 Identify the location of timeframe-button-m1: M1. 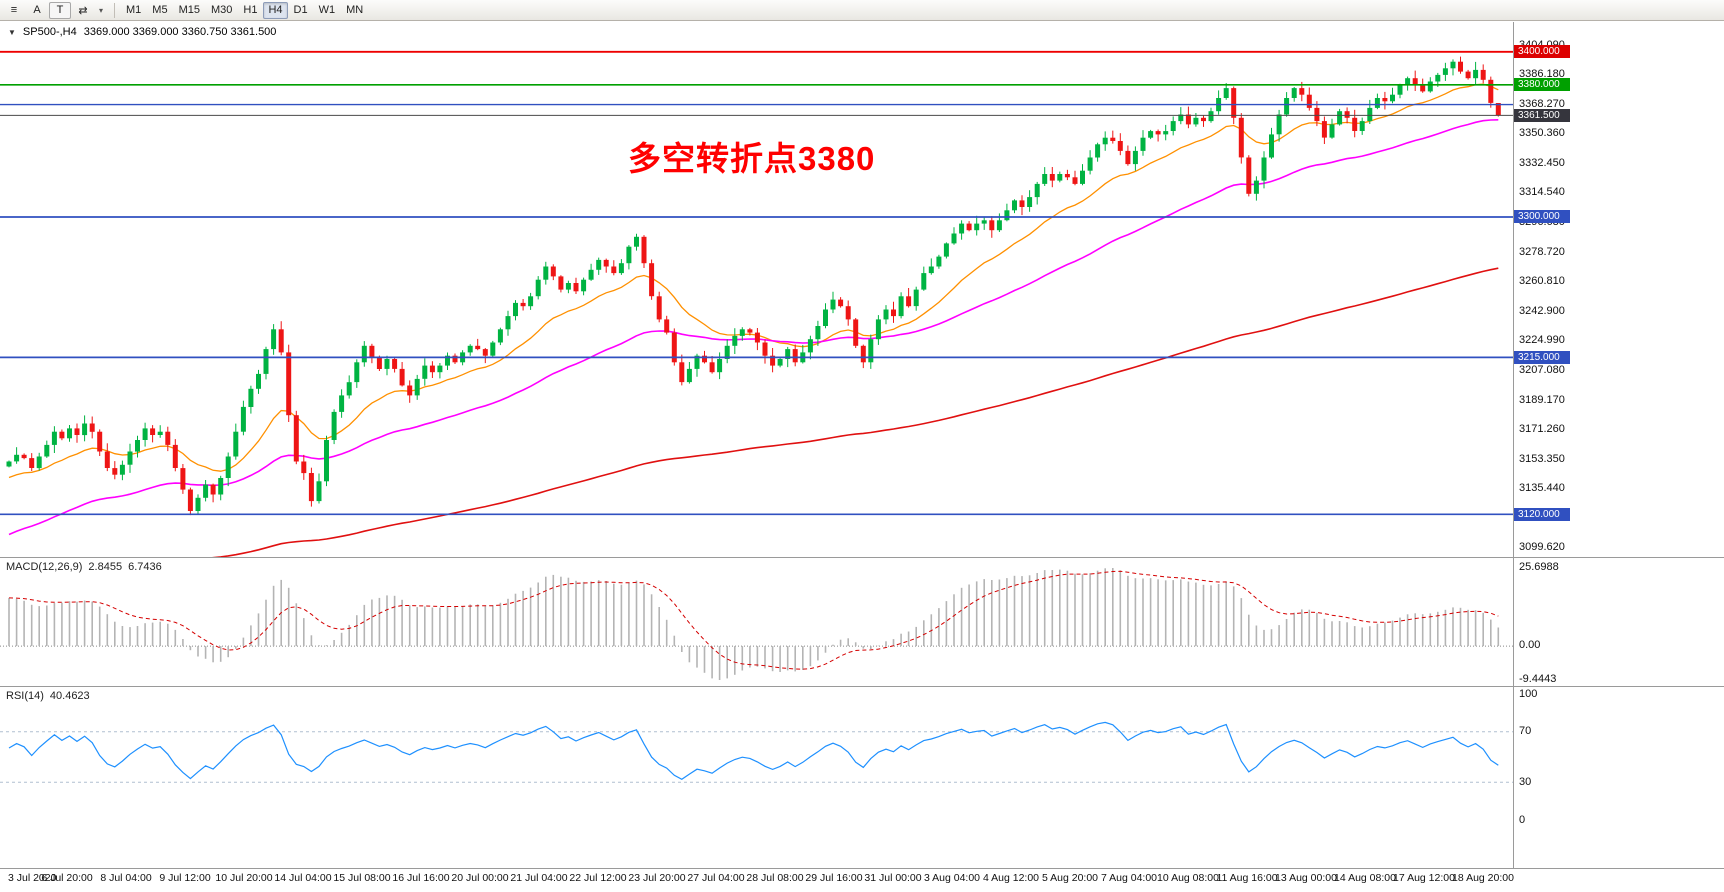
(134, 10).